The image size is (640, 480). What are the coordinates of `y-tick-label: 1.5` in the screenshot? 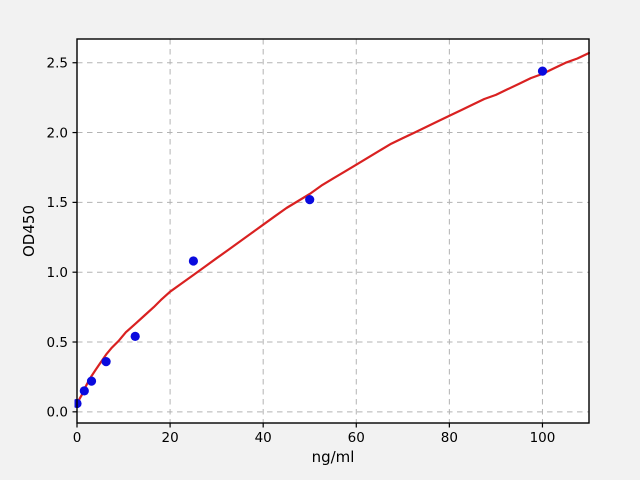 It's located at (57, 203).